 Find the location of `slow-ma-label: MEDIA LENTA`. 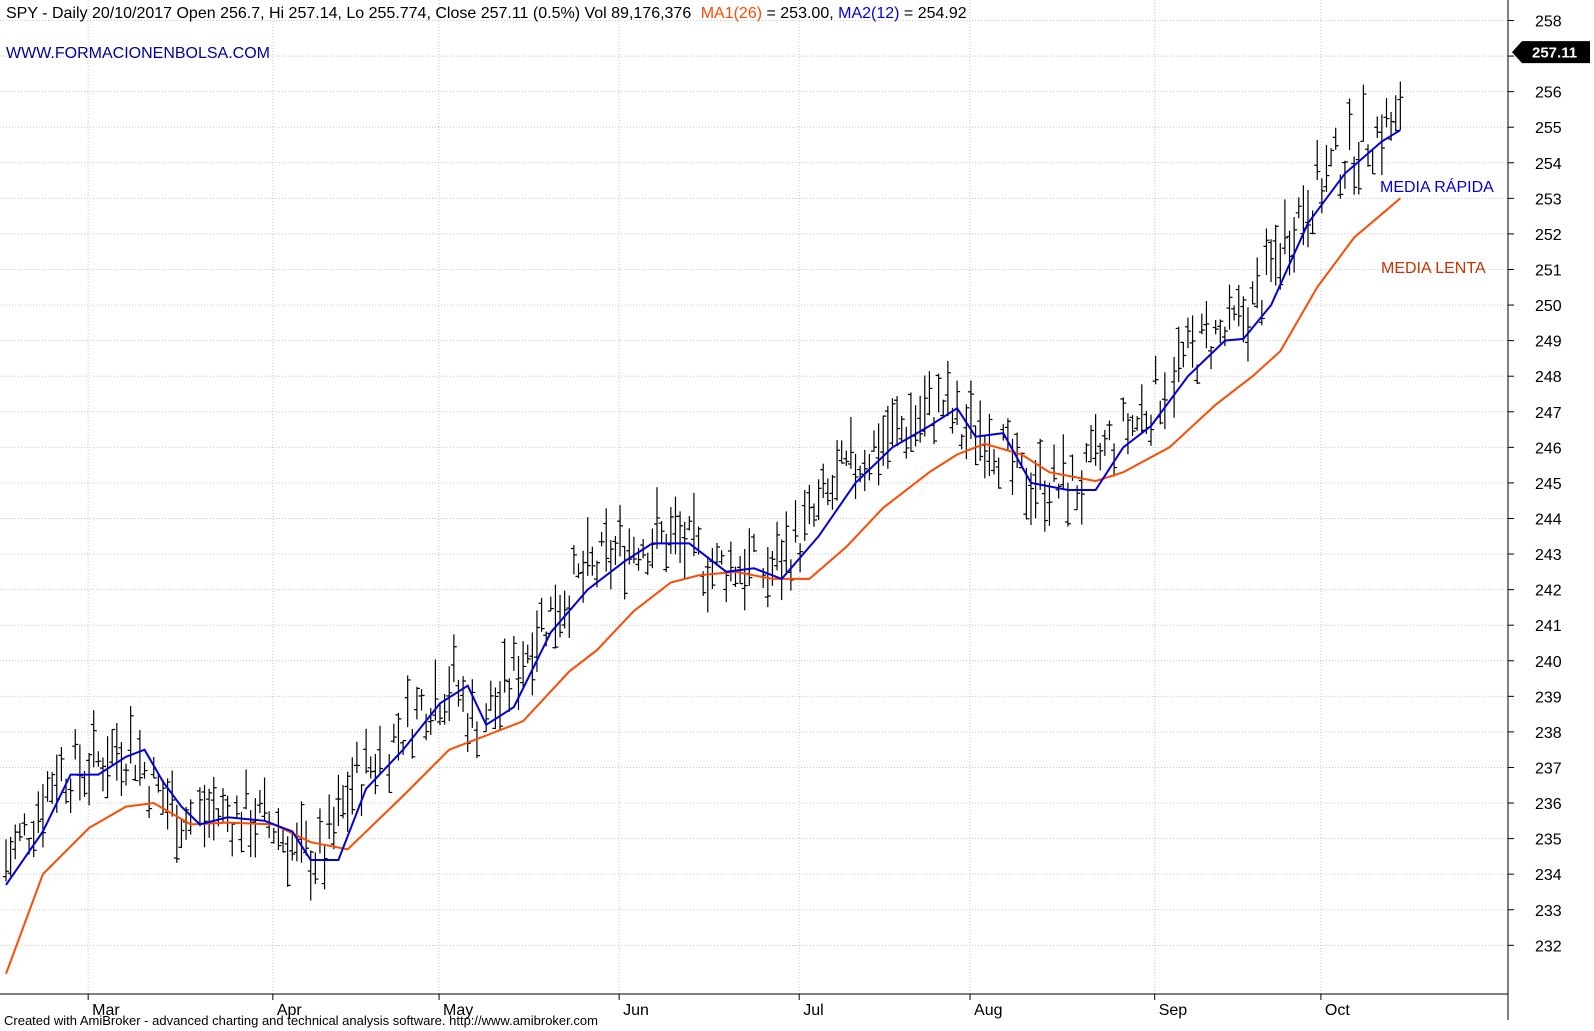

slow-ma-label: MEDIA LENTA is located at coordinates (1433, 268).